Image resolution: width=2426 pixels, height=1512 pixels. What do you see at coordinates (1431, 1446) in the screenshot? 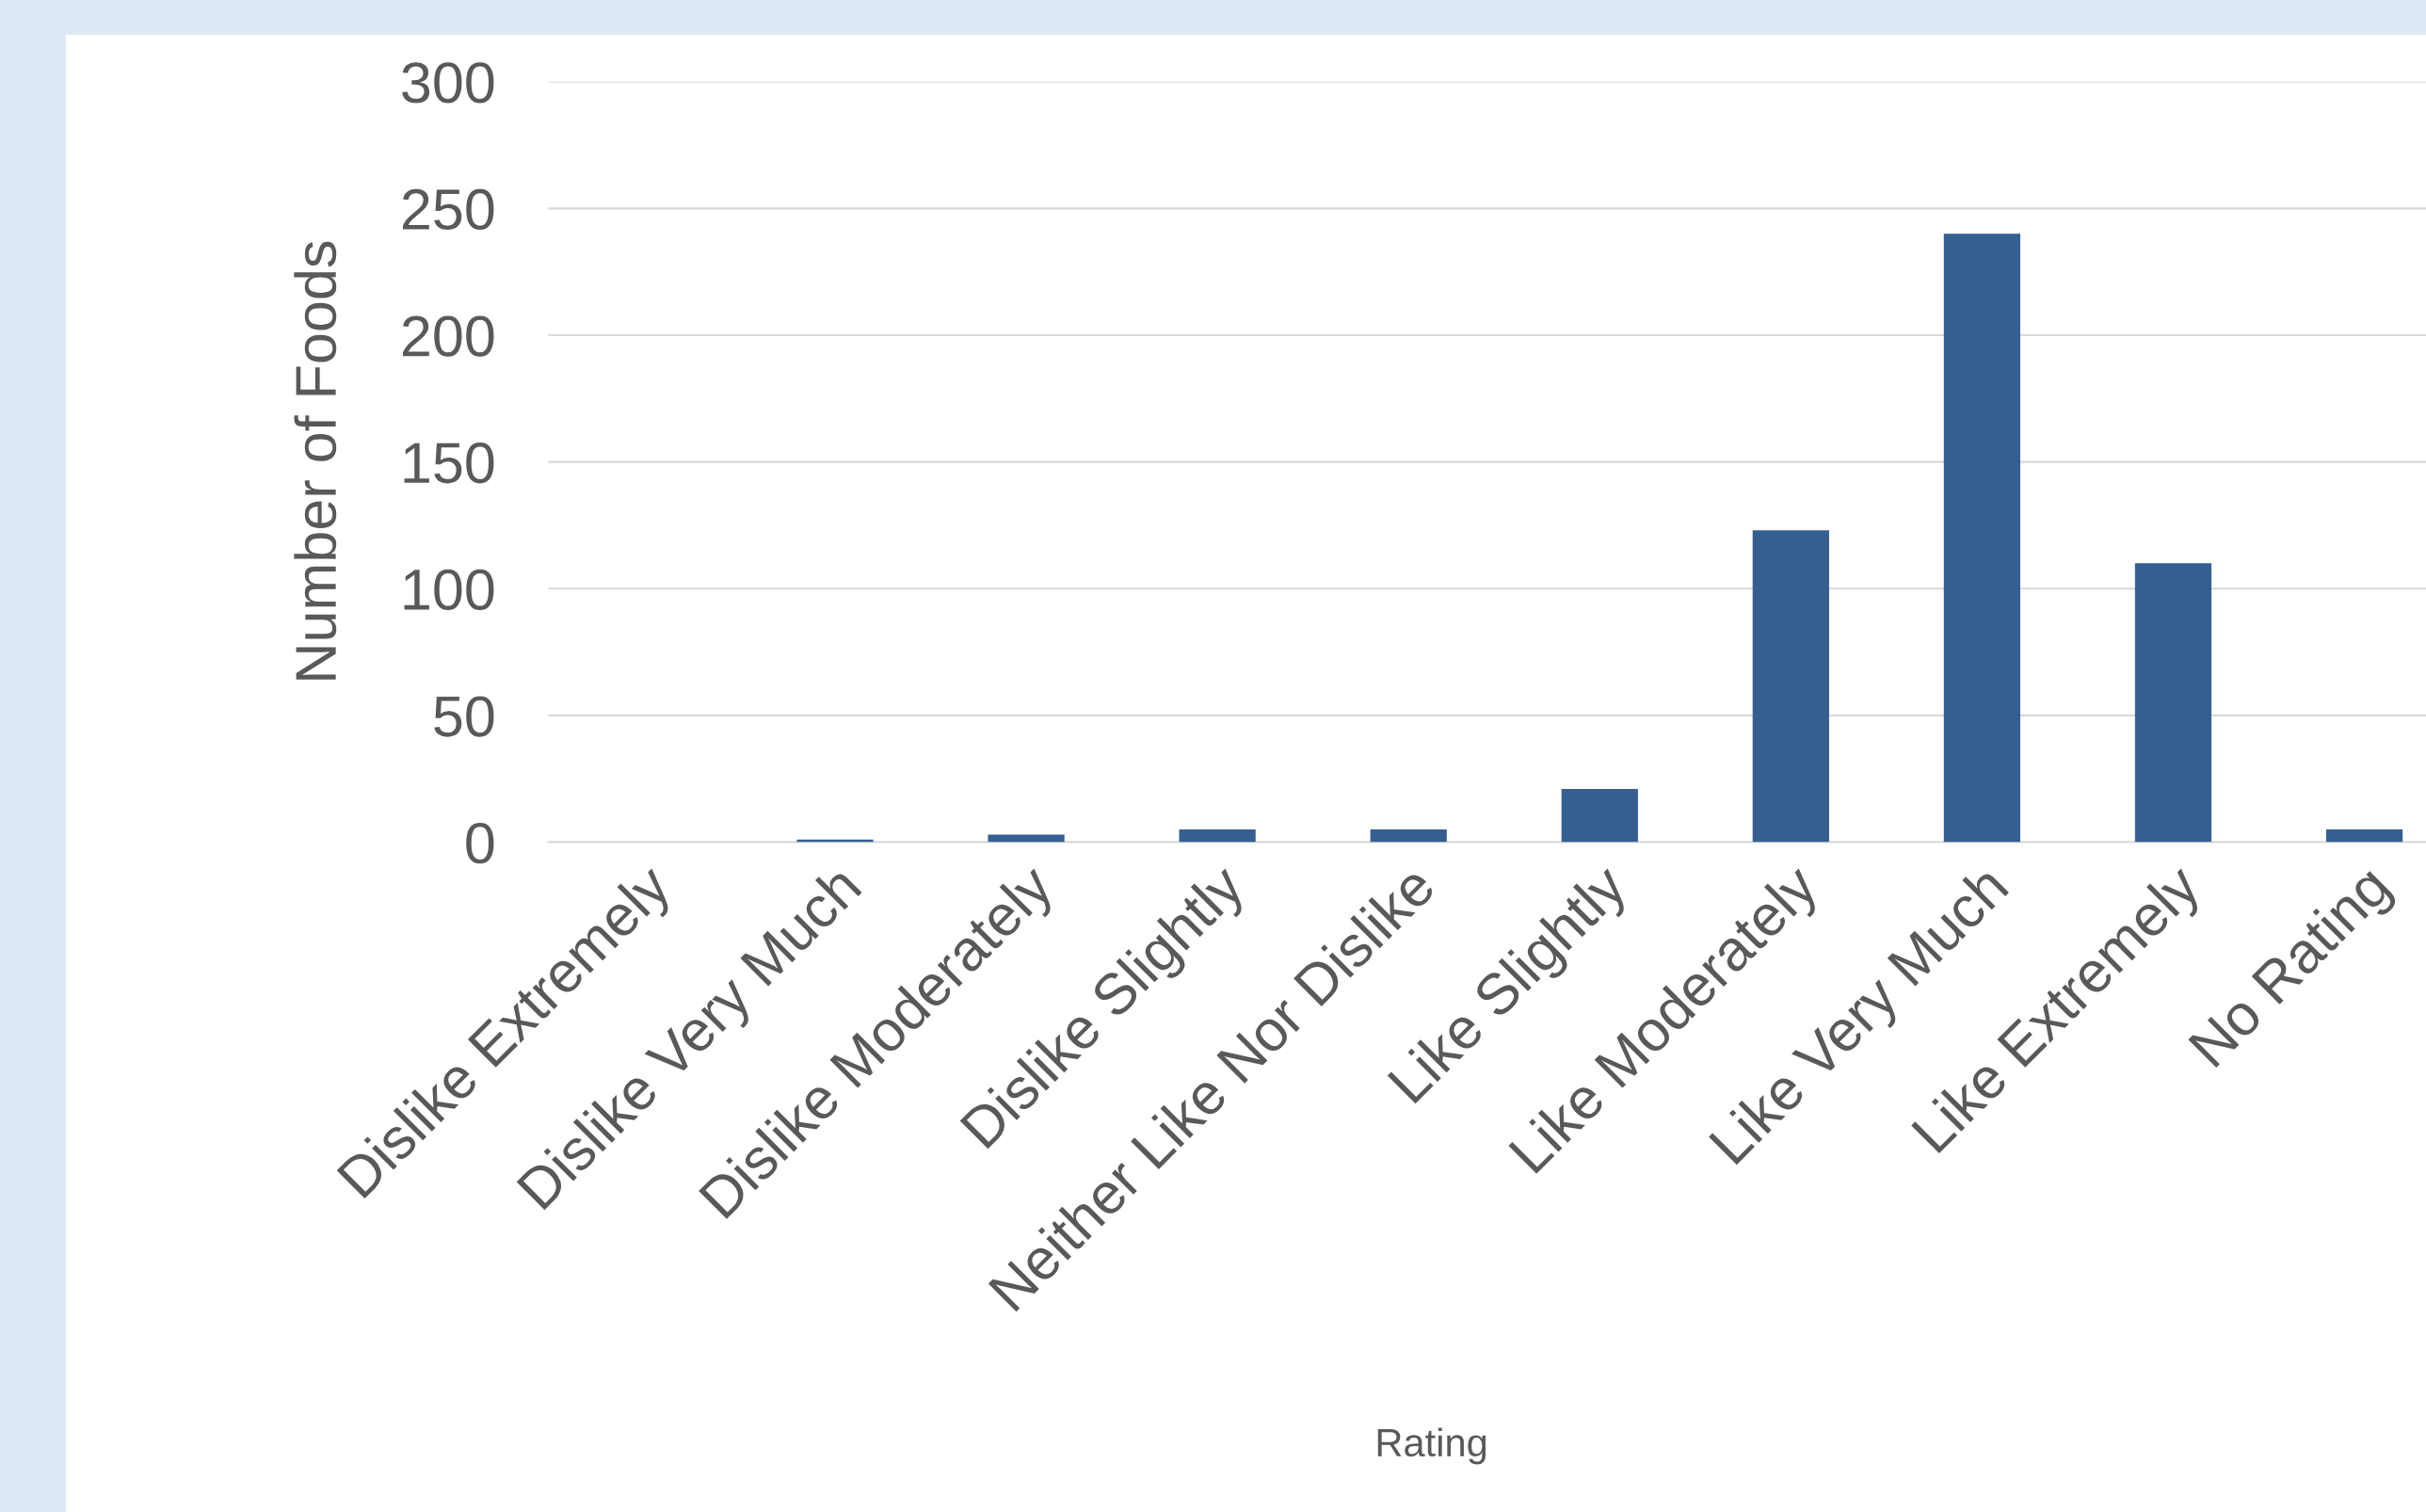
I see `x-axis-title: Rating` at bounding box center [1431, 1446].